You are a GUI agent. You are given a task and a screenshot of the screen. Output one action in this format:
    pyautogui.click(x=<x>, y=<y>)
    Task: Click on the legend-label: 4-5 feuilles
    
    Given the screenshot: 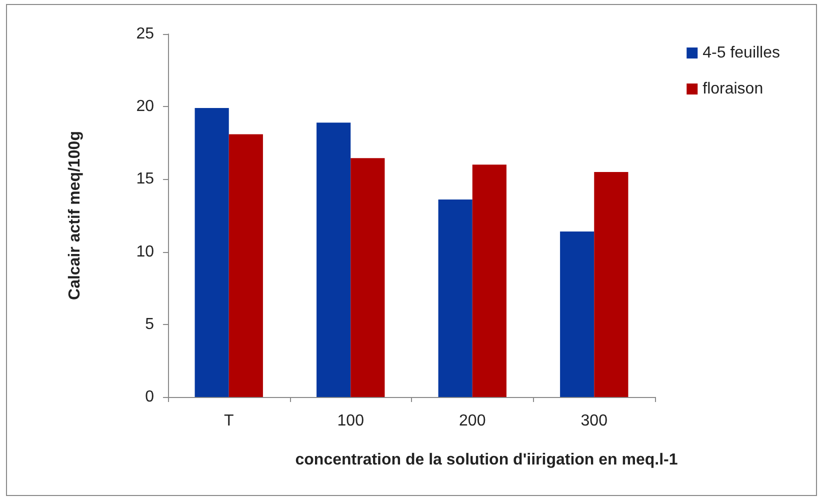 What is the action you would take?
    pyautogui.click(x=741, y=53)
    